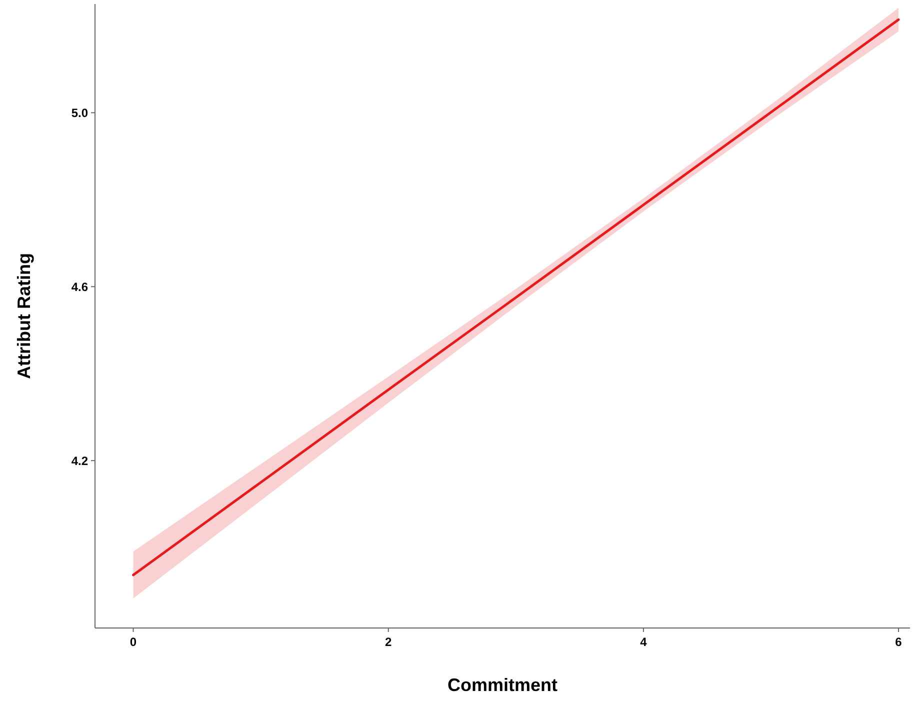 This screenshot has width=914, height=701. Describe the element at coordinates (133, 642) in the screenshot. I see `x-tick-label: 0` at that location.